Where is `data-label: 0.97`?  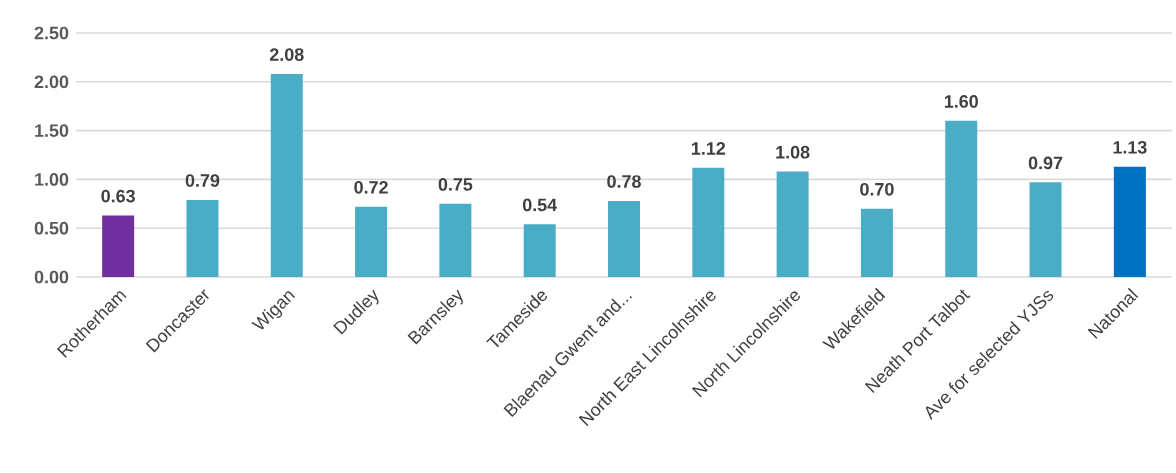
data-label: 0.97 is located at coordinates (1045, 163).